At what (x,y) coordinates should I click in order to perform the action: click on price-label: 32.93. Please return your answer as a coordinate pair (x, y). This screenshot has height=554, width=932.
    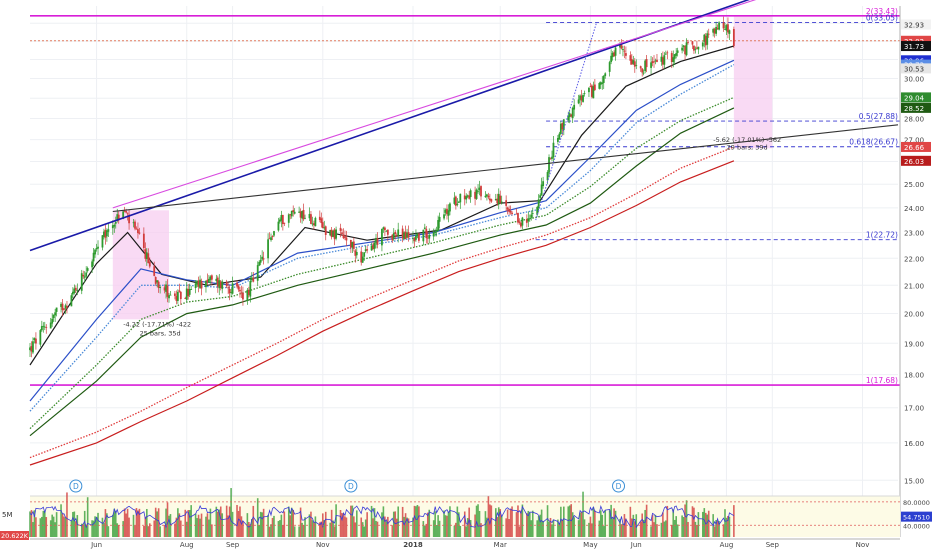
    Looking at the image, I should click on (914, 26).